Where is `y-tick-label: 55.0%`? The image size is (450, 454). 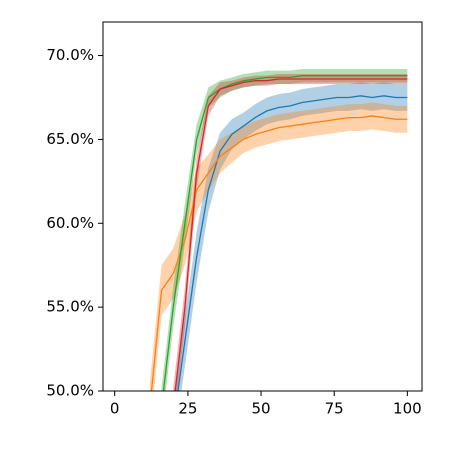 y-tick-label: 55.0% is located at coordinates (70, 307).